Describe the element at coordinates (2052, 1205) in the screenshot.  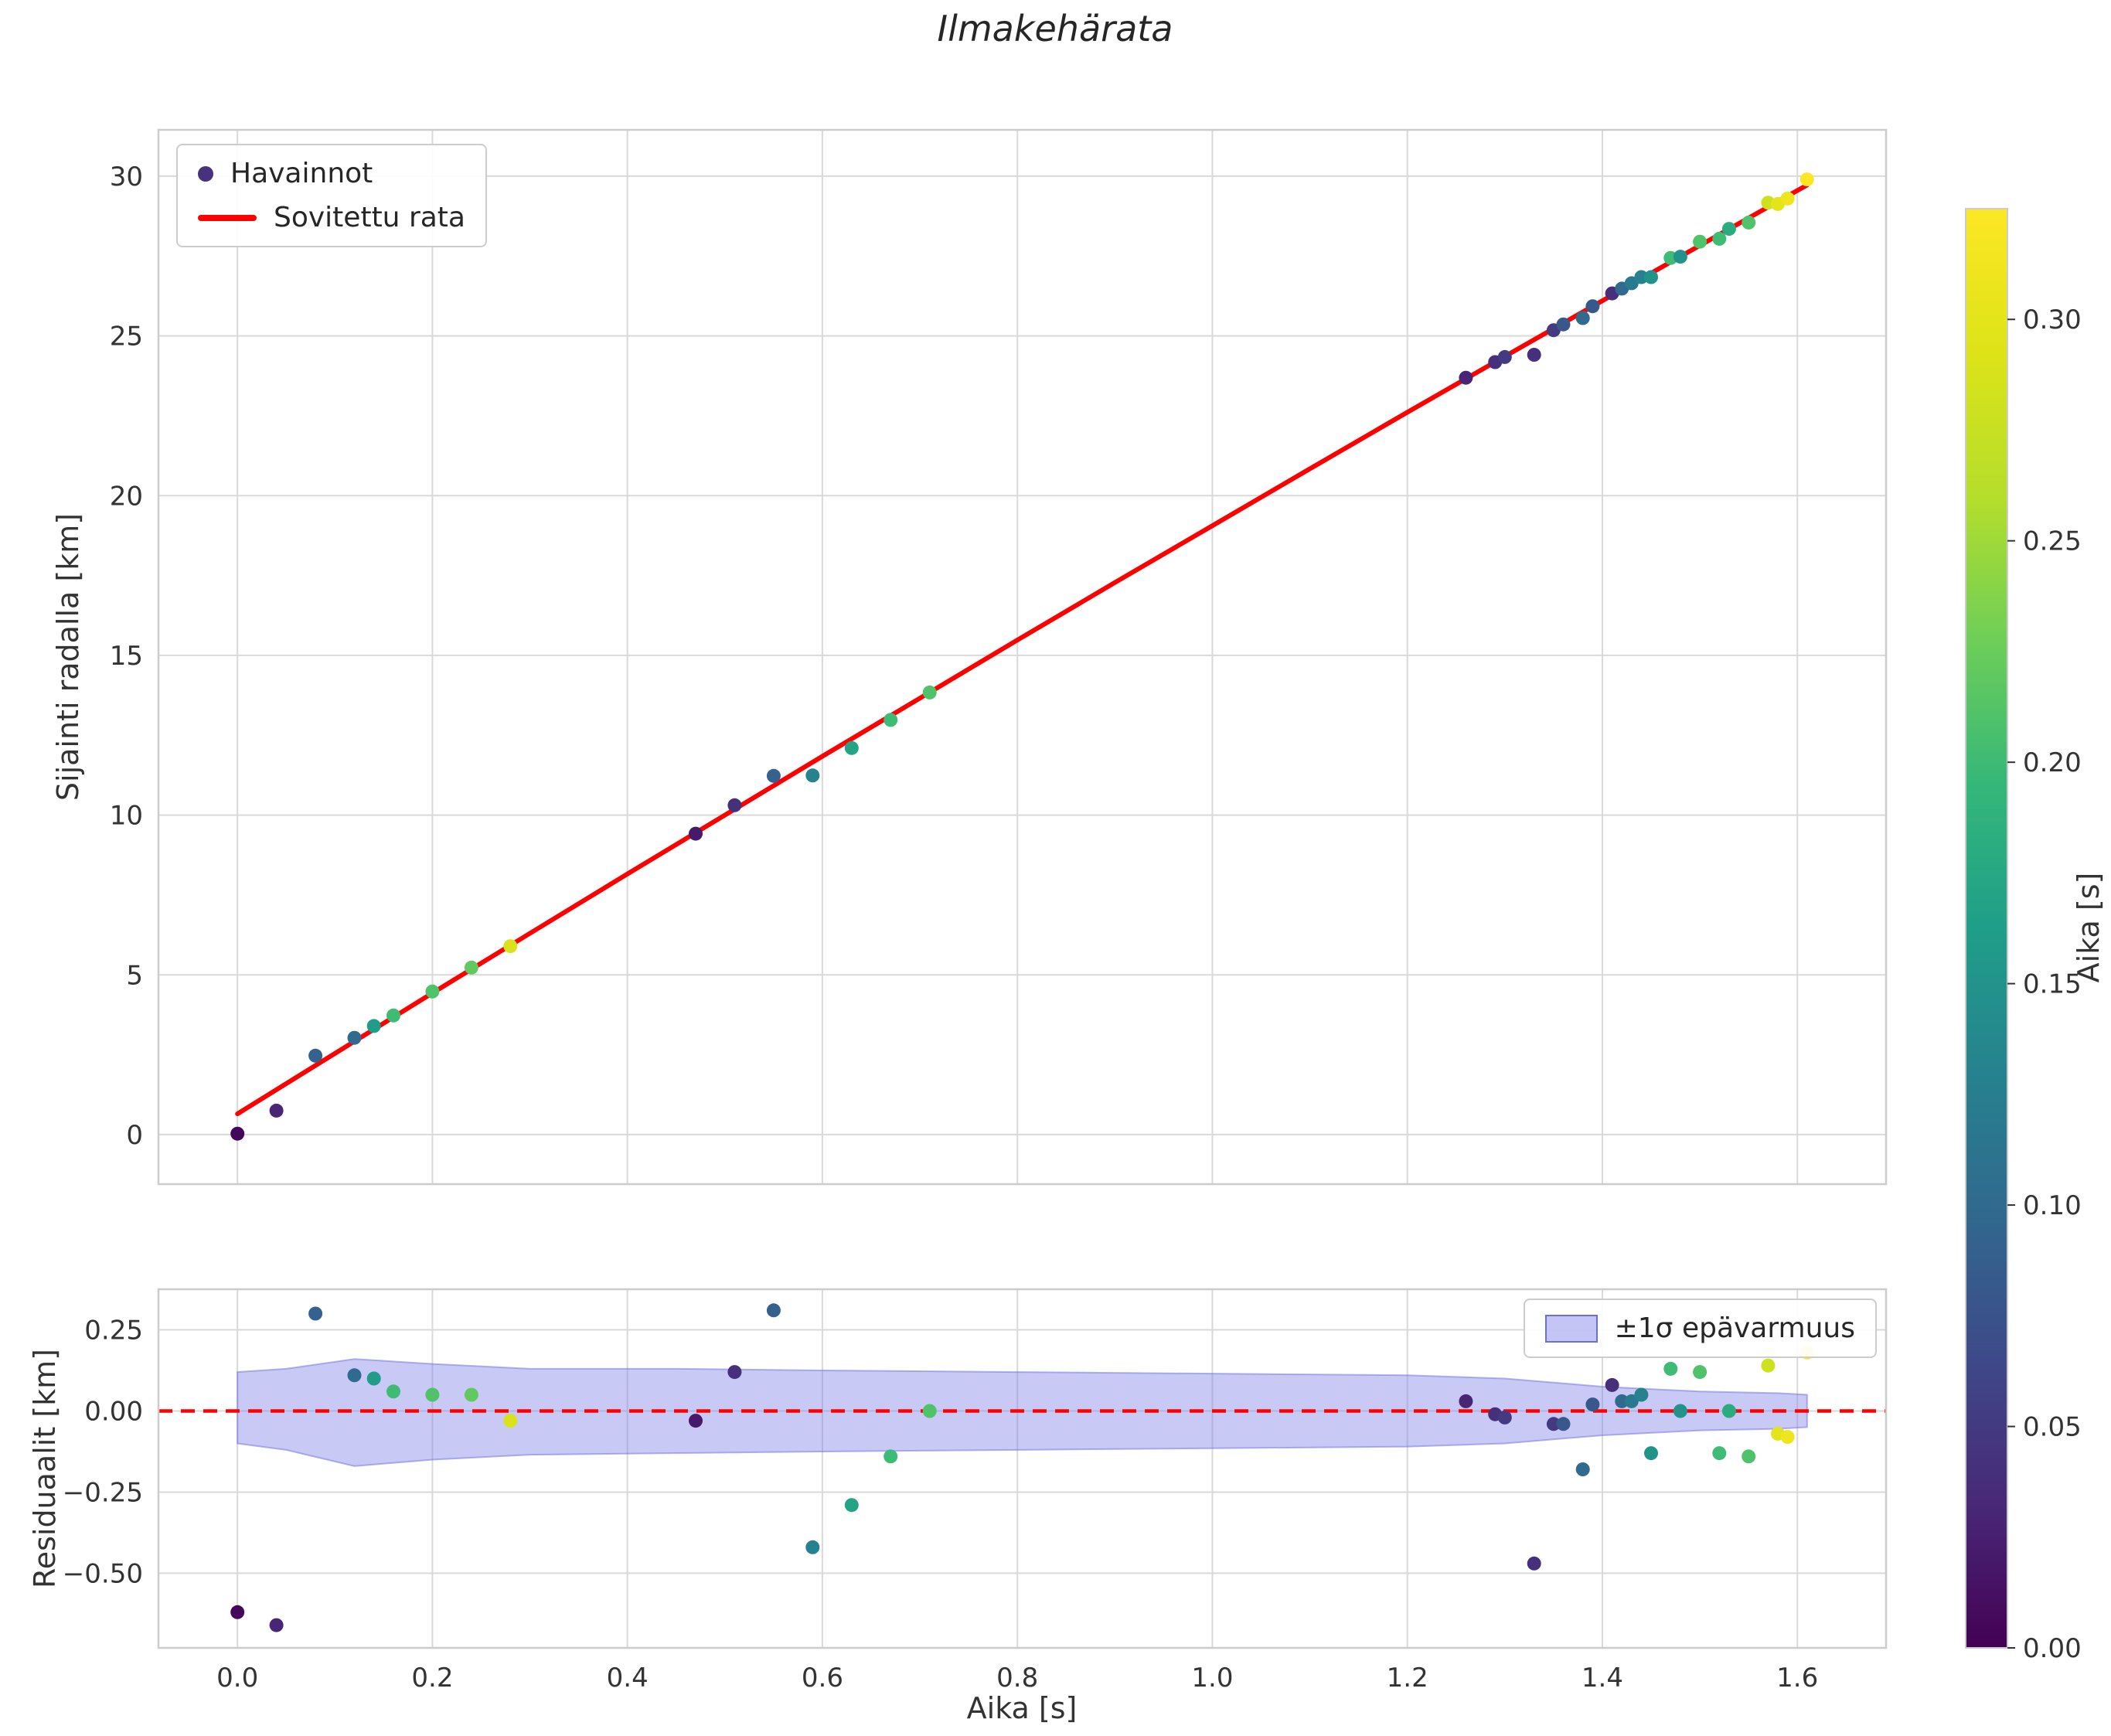
I see `colorbar-tick-label: 0.10` at that location.